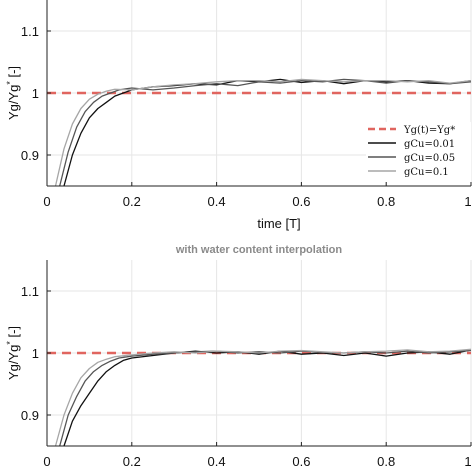 This screenshot has width=474, height=474. Describe the element at coordinates (259, 250) in the screenshot. I see `panel-title: with water content interpolation` at that location.